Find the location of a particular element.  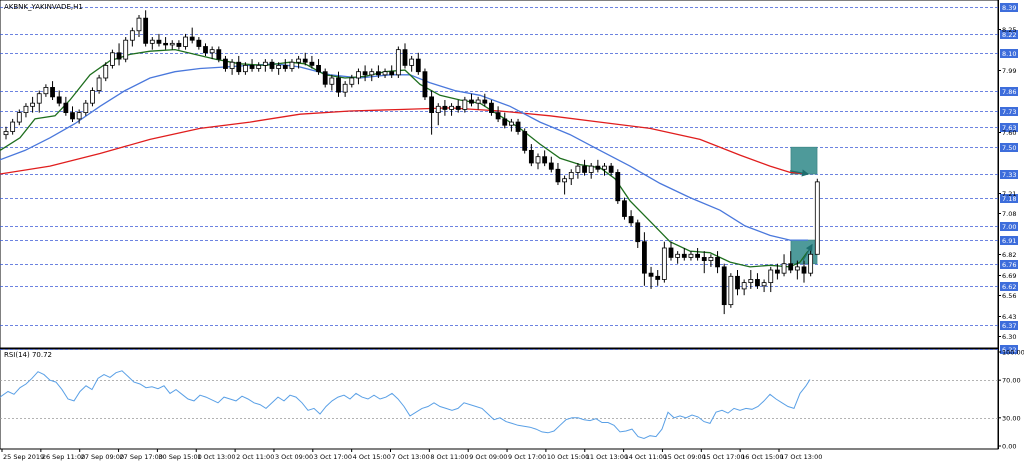

time-tick-label: 25 Sep 2019 is located at coordinates (23, 457).